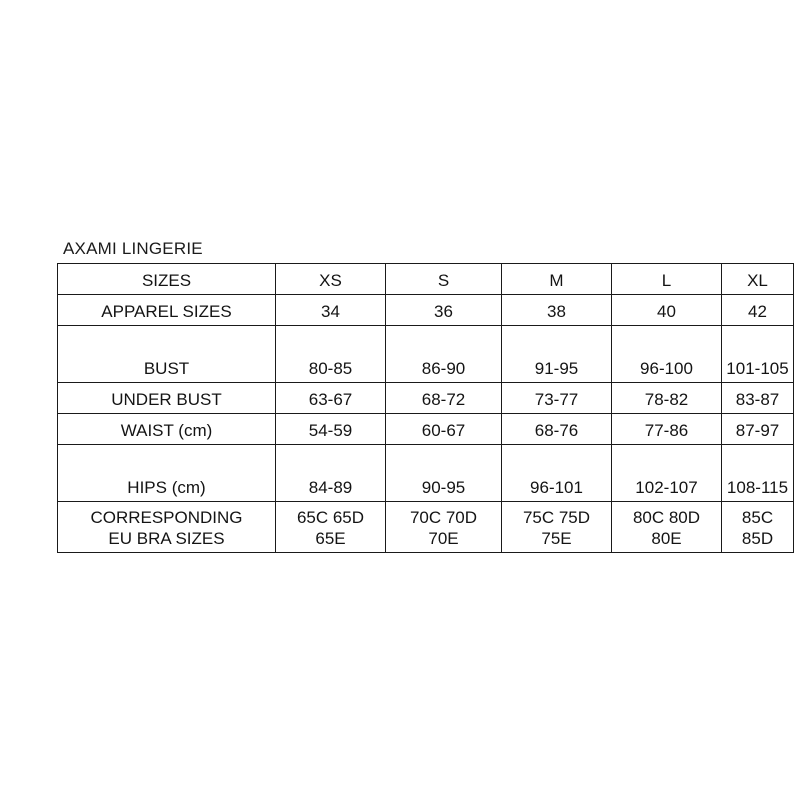 The width and height of the screenshot is (800, 800). Describe the element at coordinates (330, 538) in the screenshot. I see `cell-bra-xs-line-2: 65E` at that location.